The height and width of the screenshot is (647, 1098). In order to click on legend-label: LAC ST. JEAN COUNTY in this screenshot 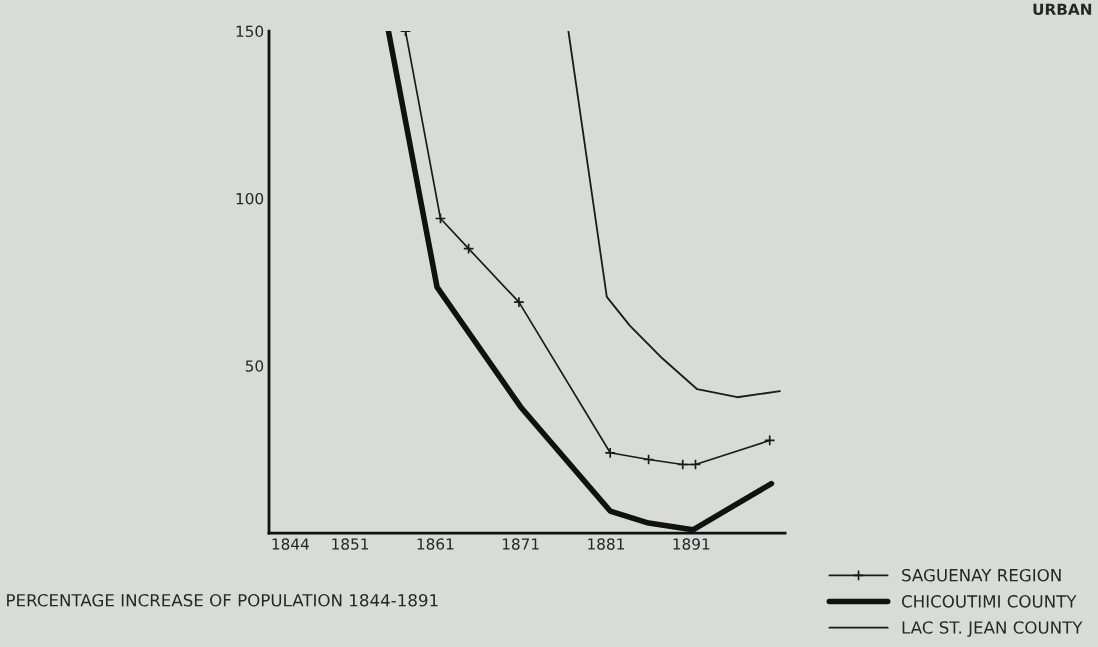, I will do `click(992, 629)`.